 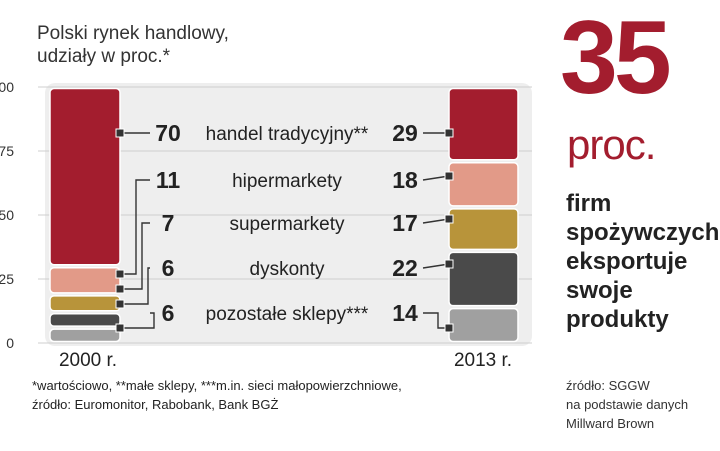 What do you see at coordinates (287, 181) in the screenshot?
I see `series-label: hipermarkety` at bounding box center [287, 181].